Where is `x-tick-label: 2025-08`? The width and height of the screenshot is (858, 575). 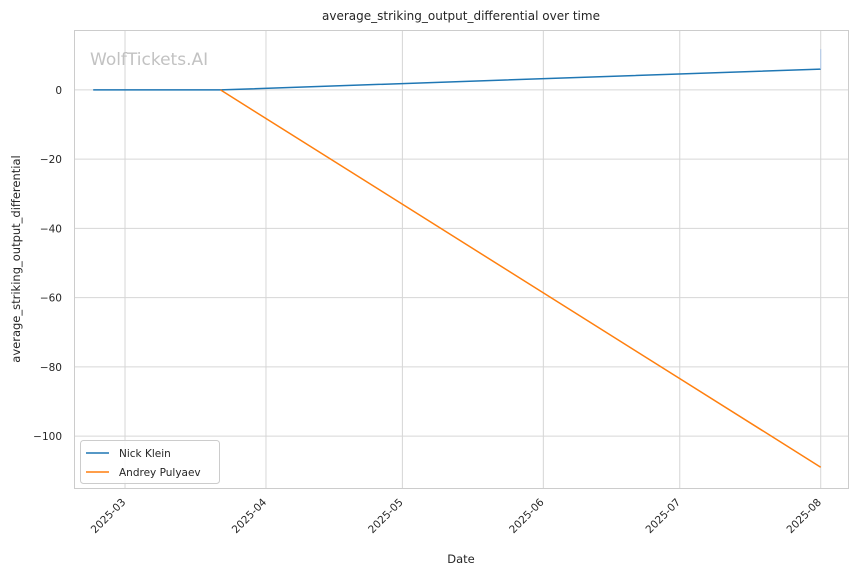
x-tick-label: 2025-08 is located at coordinates (805, 516).